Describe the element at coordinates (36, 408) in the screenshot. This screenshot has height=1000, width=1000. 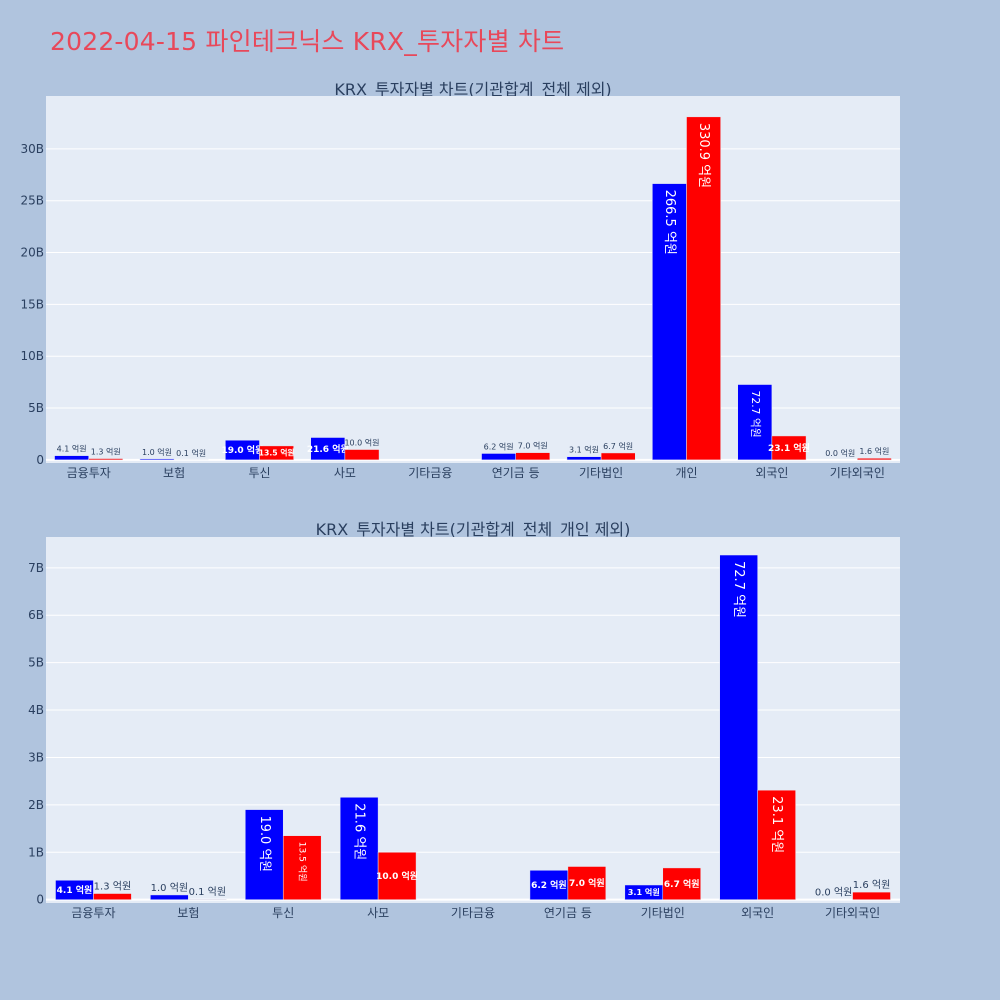
I see `y-tick-label-1: 5B` at that location.